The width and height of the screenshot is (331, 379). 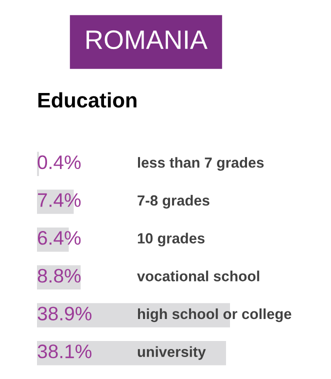 I want to click on data-label: 7.4%, so click(x=59, y=200).